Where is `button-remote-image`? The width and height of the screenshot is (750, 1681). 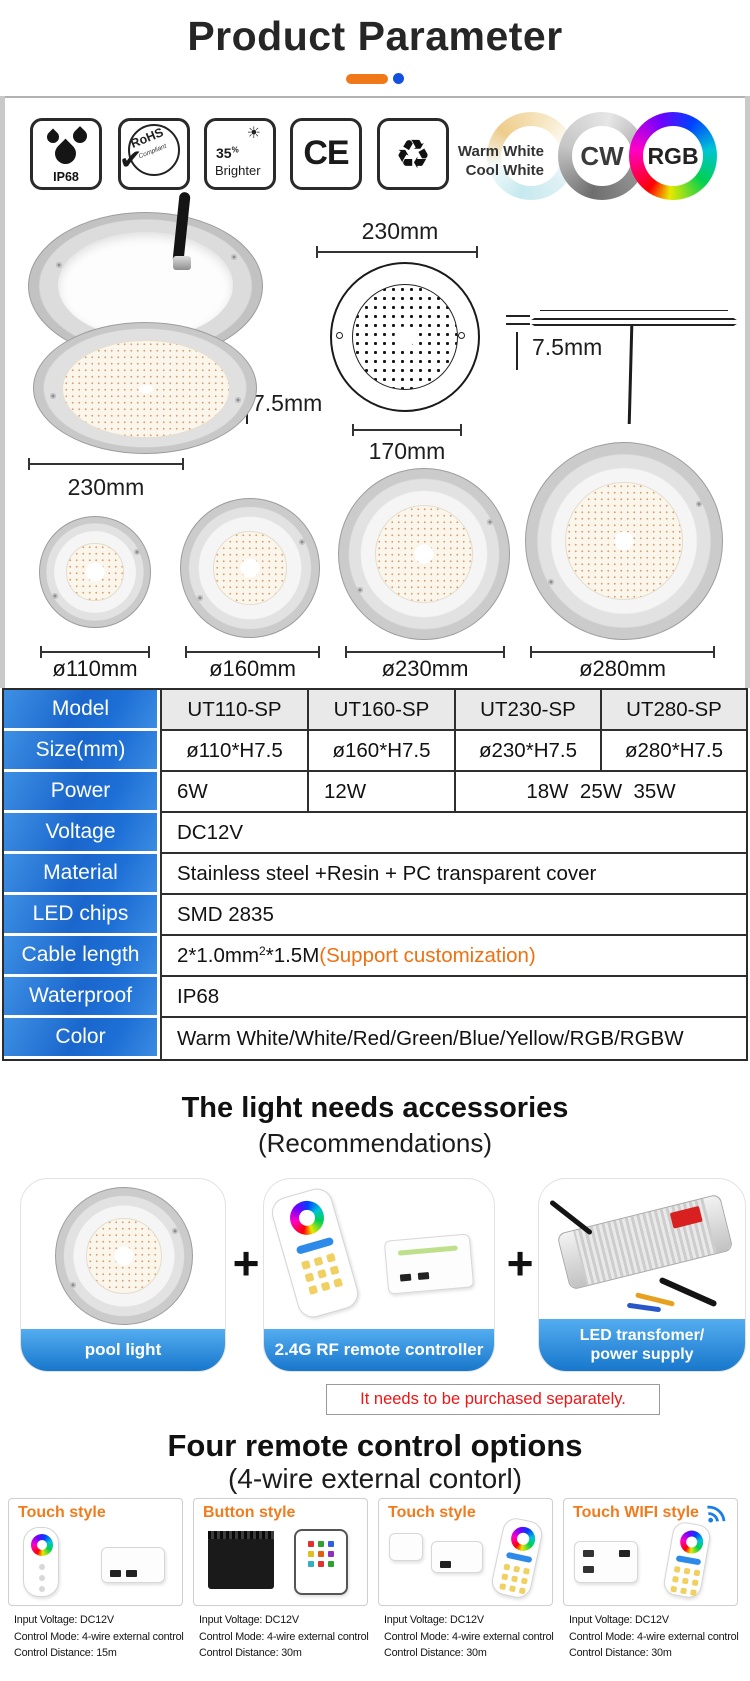
button-remote-image is located at coordinates (321, 1562).